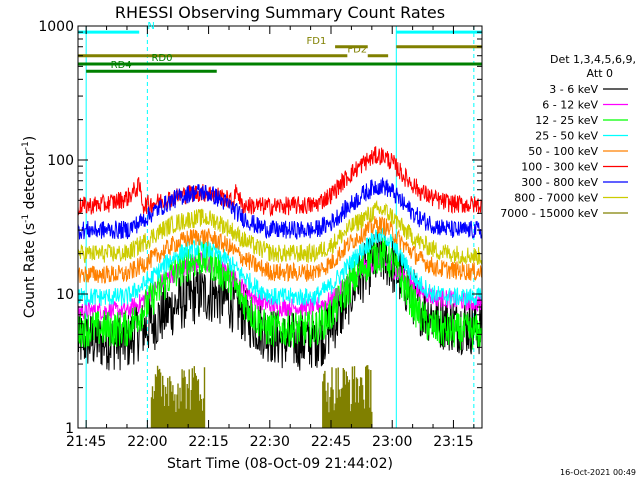 The height and width of the screenshot is (480, 640). I want to click on series-100-300-kev, so click(280, 182).